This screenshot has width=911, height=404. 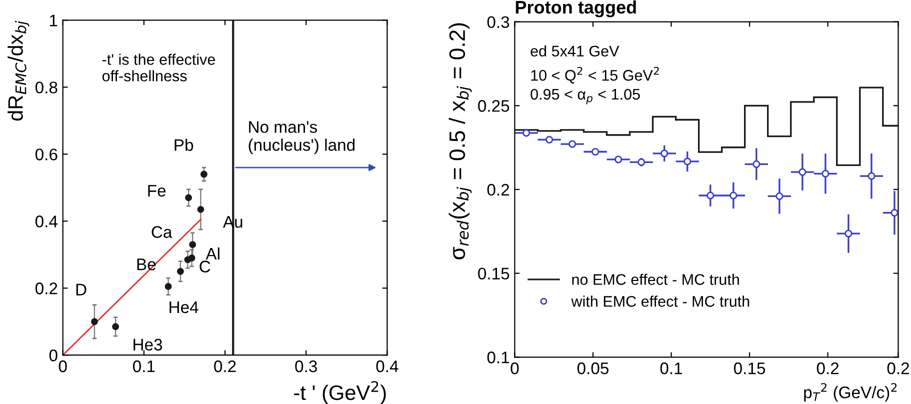 What do you see at coordinates (850, 392) in the screenshot?
I see `x-axis-title: p$_{T}$$^{2}$ (GeV/c)$^{2}$` at bounding box center [850, 392].